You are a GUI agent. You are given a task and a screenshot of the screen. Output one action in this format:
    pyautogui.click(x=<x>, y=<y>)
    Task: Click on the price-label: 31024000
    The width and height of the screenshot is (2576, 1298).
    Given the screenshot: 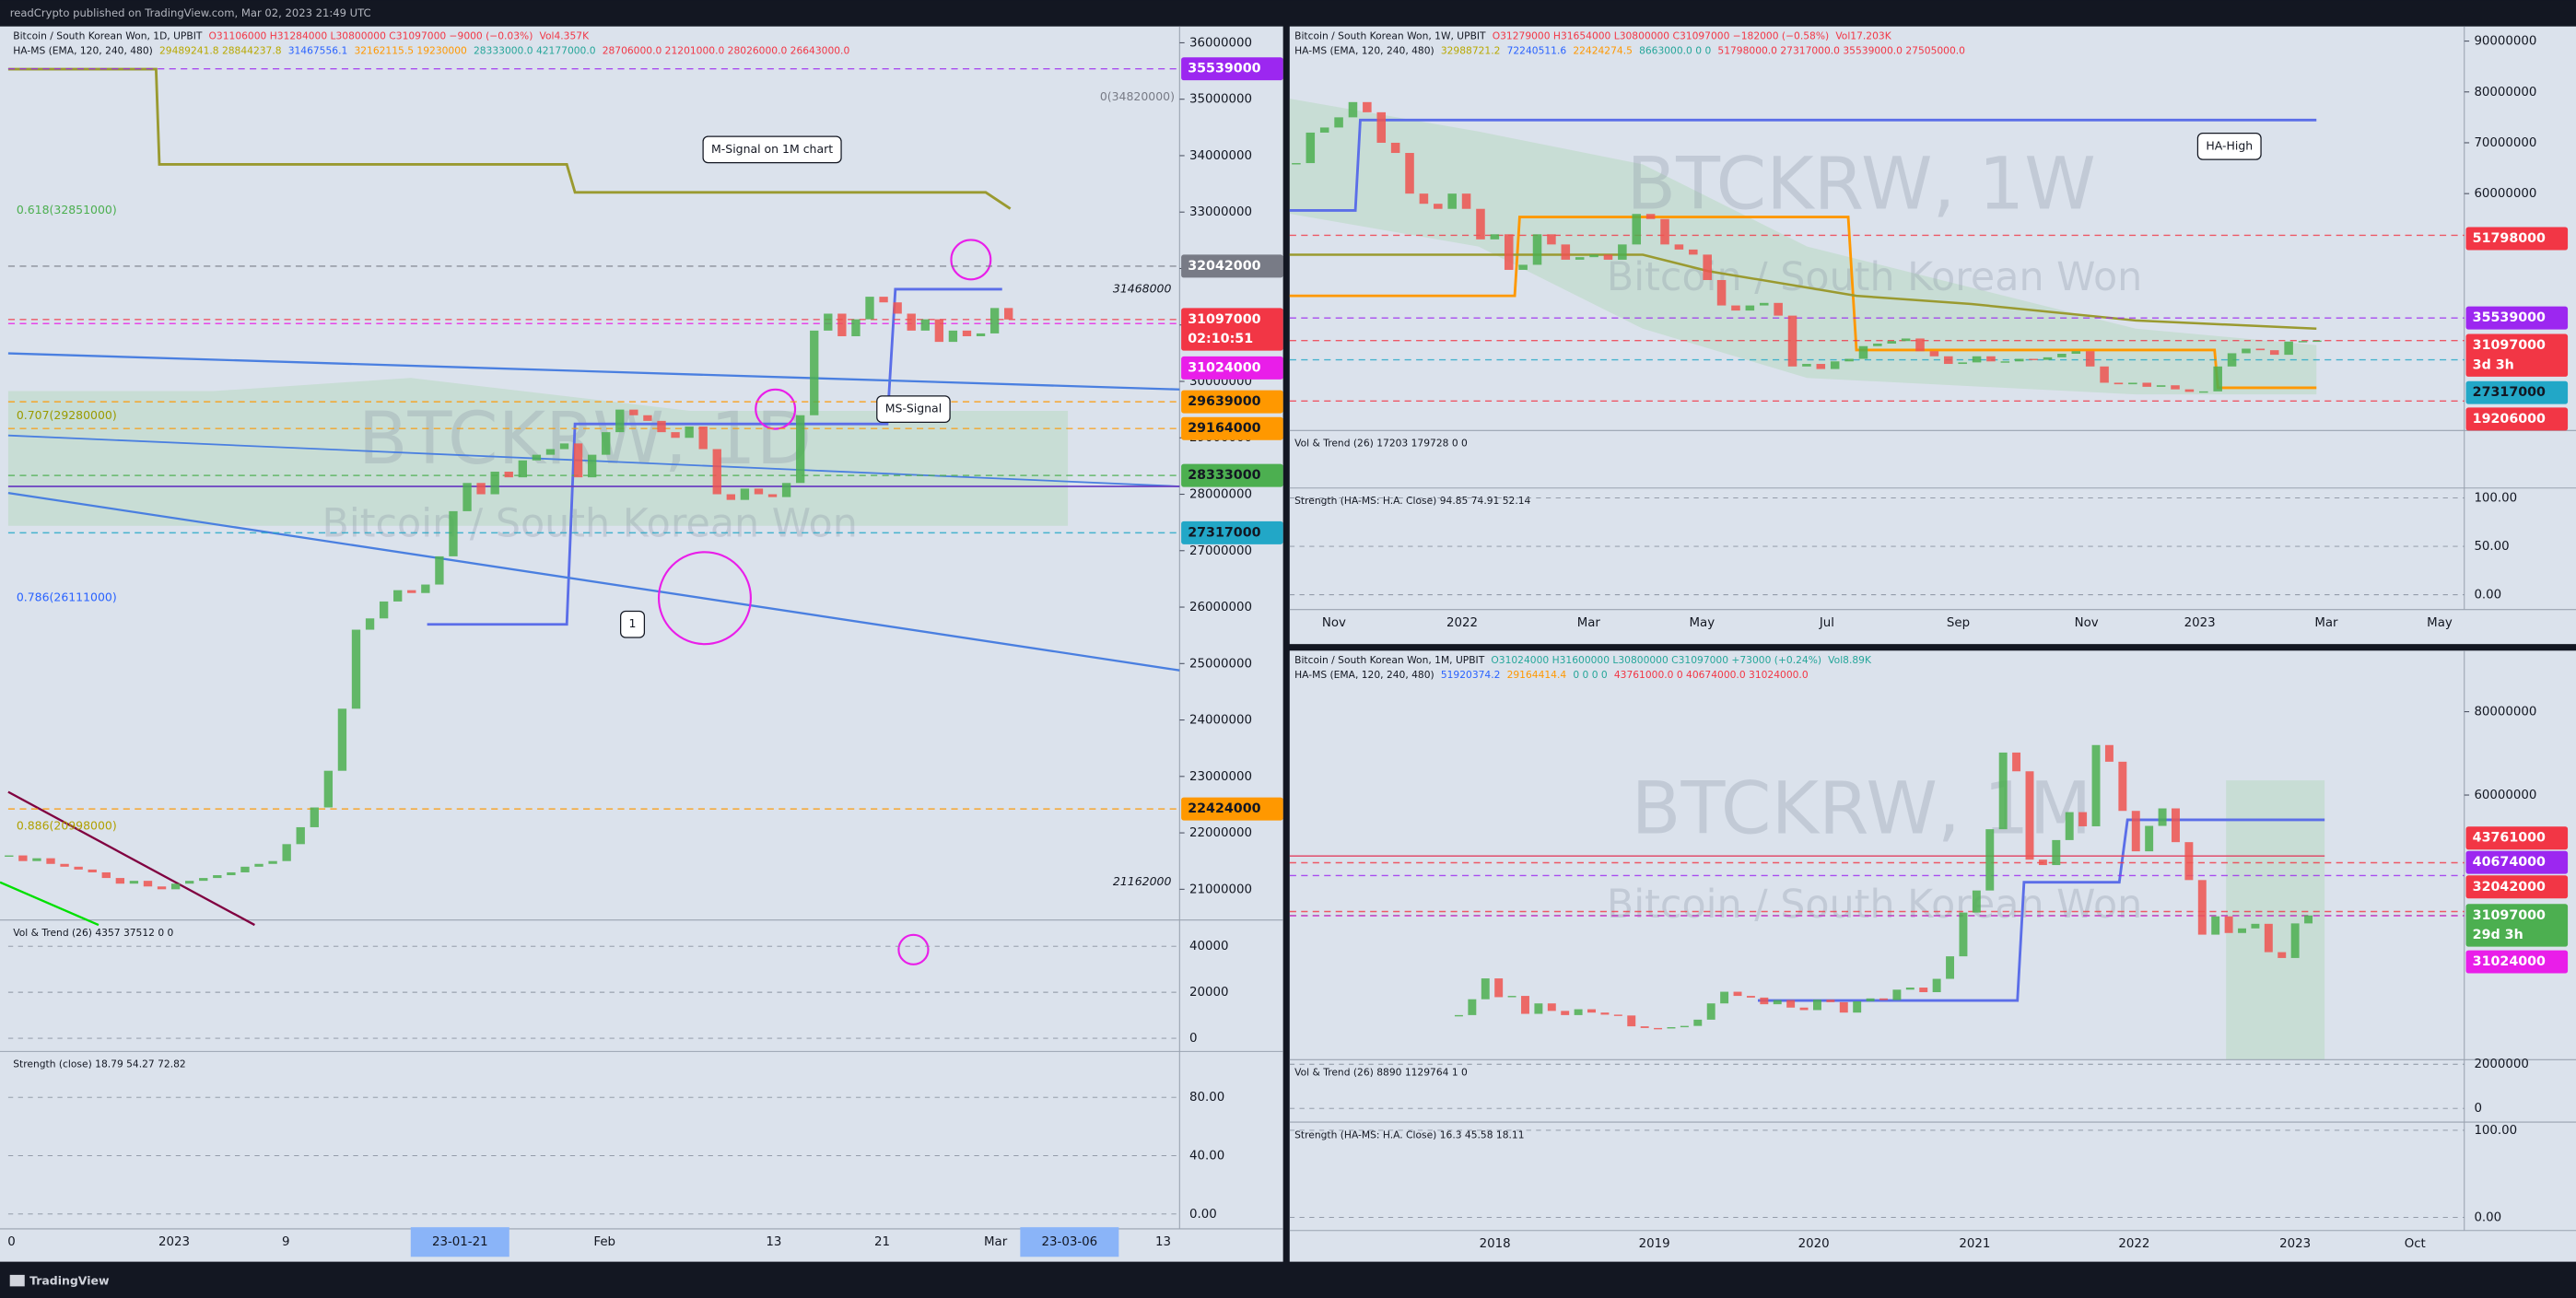 What is the action you would take?
    pyautogui.click(x=1224, y=367)
    